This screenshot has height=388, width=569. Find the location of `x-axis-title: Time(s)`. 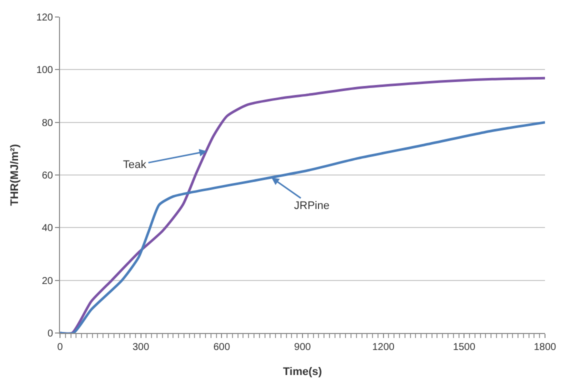

x-axis-title: Time(s) is located at coordinates (302, 372).